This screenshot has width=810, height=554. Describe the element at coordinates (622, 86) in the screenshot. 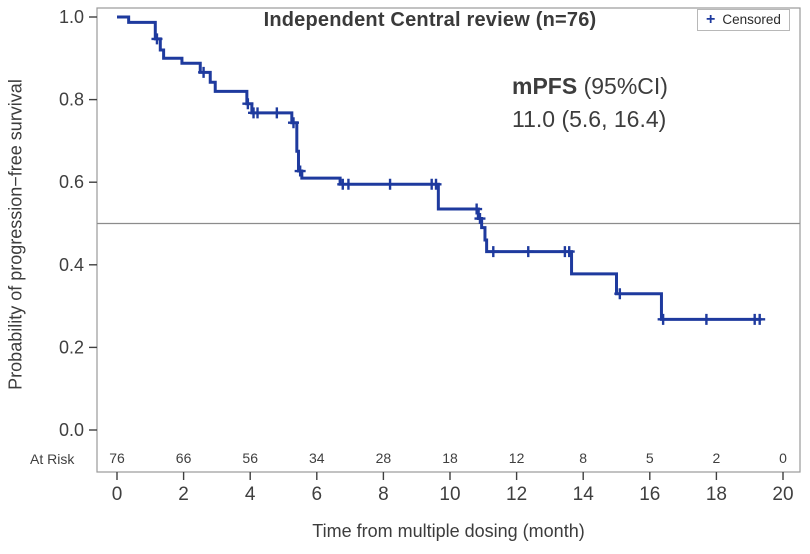

I see `mpfs-ci-label: (95%CI)` at that location.